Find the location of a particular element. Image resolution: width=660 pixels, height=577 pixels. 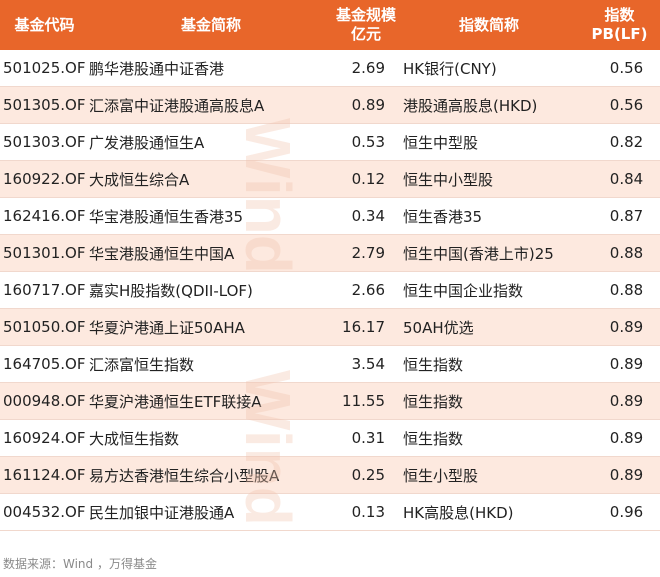

table-row: 160922.OF 大成恒生综合A 0.12 恒生中小型股 0.84 is located at coordinates (330, 179).